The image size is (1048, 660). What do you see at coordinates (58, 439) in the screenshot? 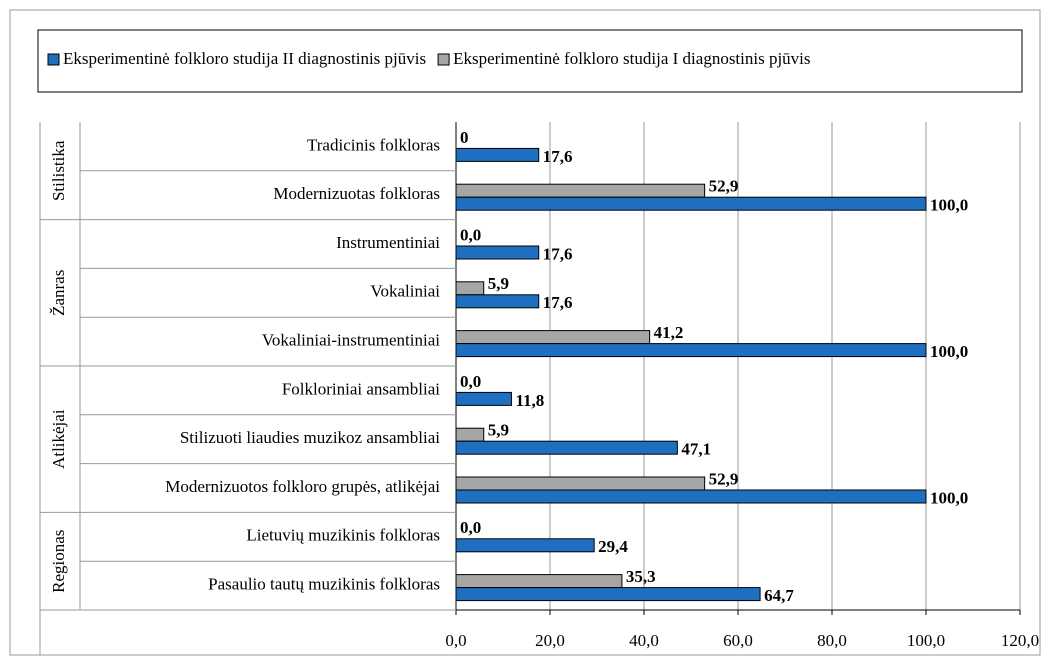
I see `group-label: Atlikėjai` at bounding box center [58, 439].